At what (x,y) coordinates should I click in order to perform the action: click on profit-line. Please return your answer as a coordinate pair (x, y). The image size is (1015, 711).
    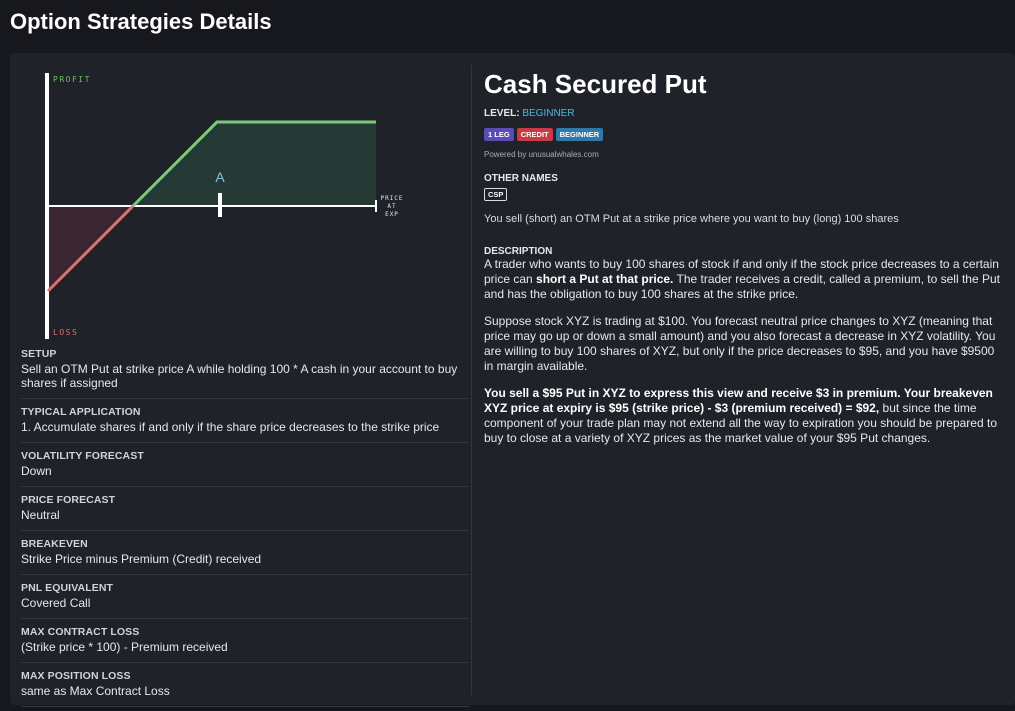
    Looking at the image, I should click on (253, 164).